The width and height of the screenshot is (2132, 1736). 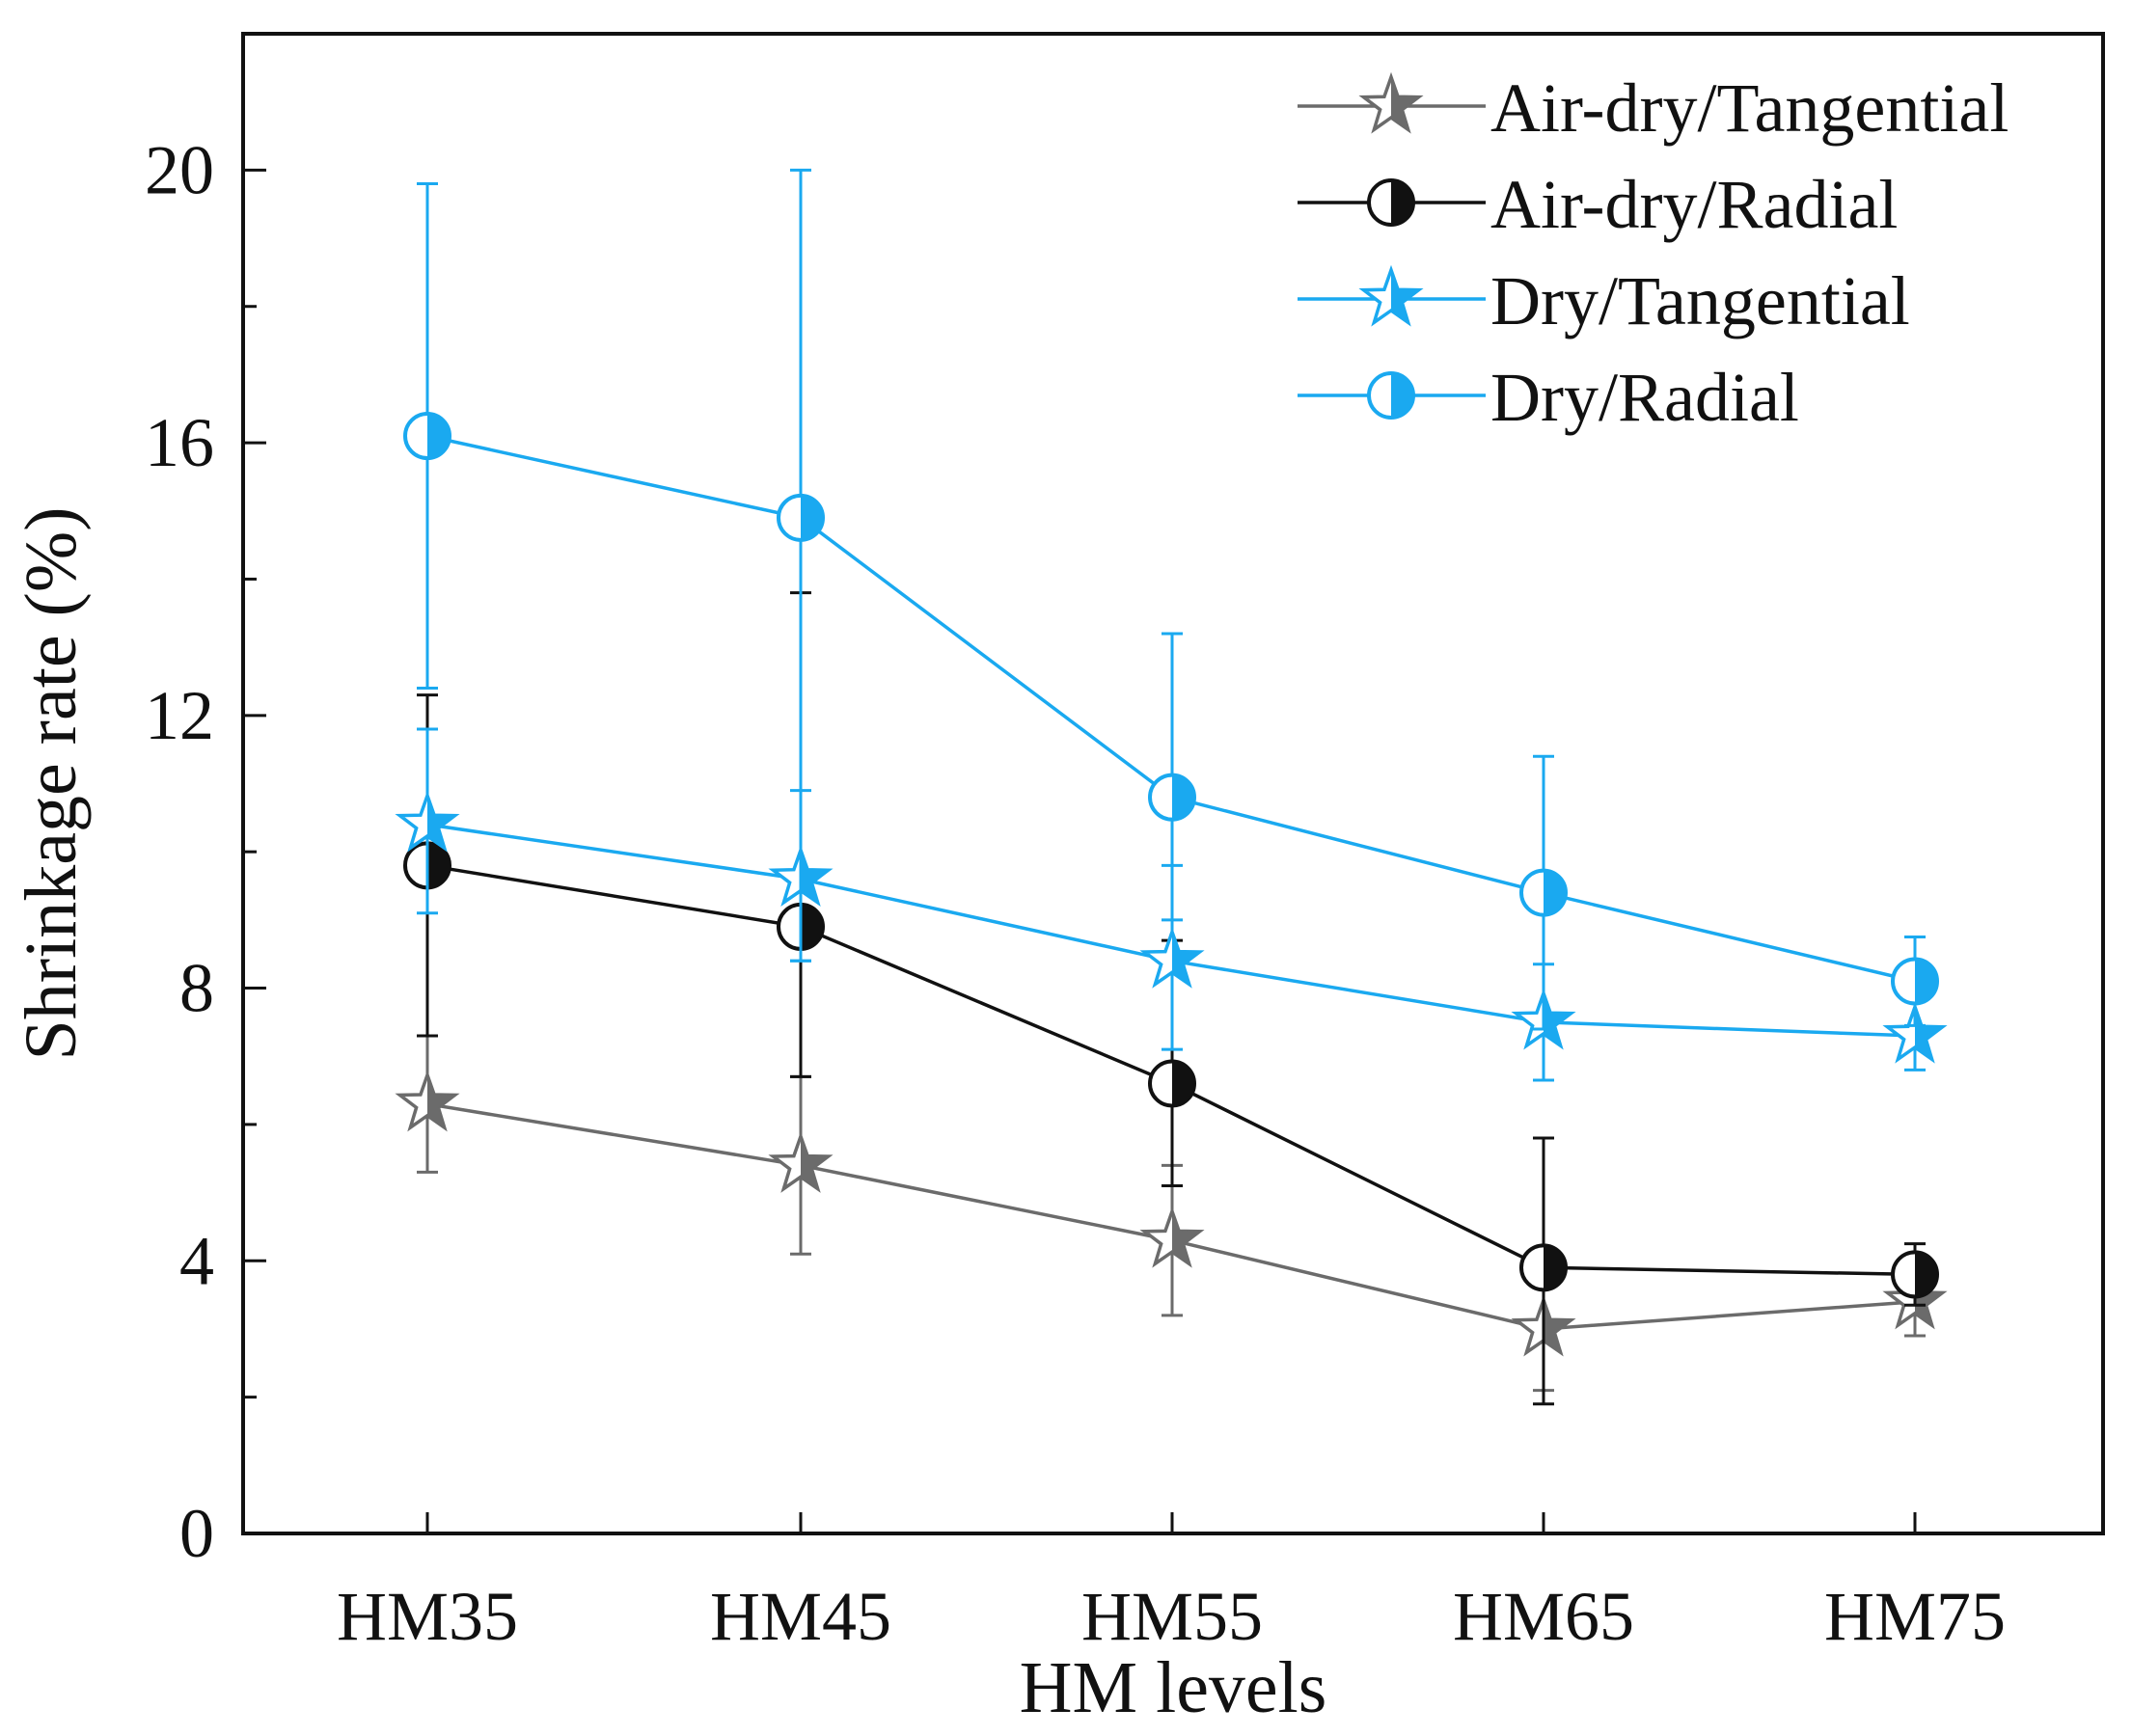 What do you see at coordinates (801, 1616) in the screenshot?
I see `x-tick-label: HM45` at bounding box center [801, 1616].